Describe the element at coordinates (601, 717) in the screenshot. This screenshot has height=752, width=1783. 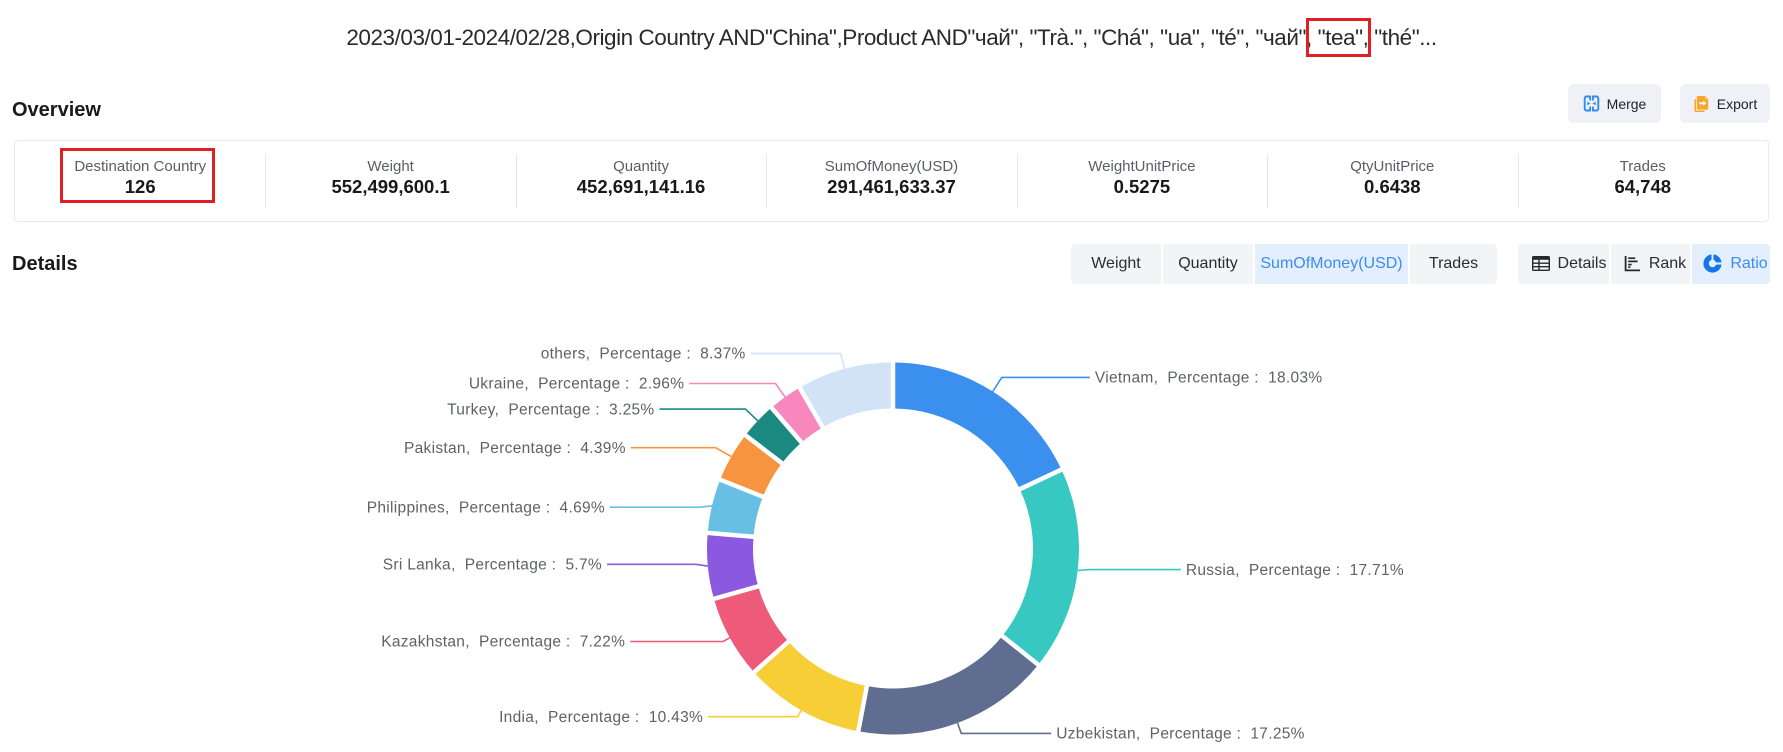
I see `svg-text: India, Percentage : 10.43%` at that location.